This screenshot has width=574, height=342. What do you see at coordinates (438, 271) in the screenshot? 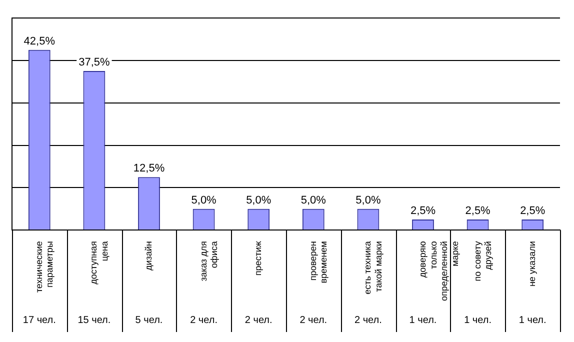
I see `x-tick-label: доверяю только определенной марке` at bounding box center [438, 271].